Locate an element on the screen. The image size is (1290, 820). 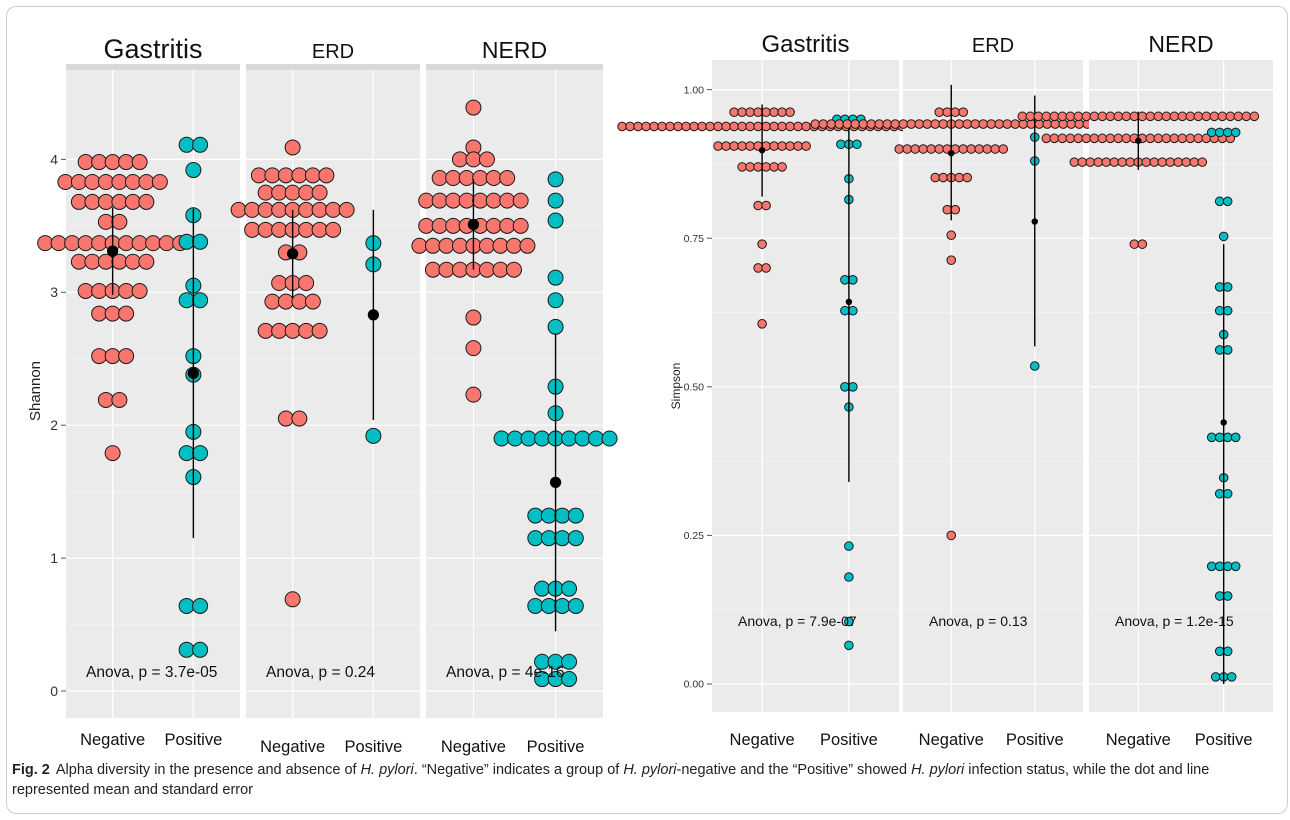
simpson-x-tick-label-negative: Negative is located at coordinates (762, 740).